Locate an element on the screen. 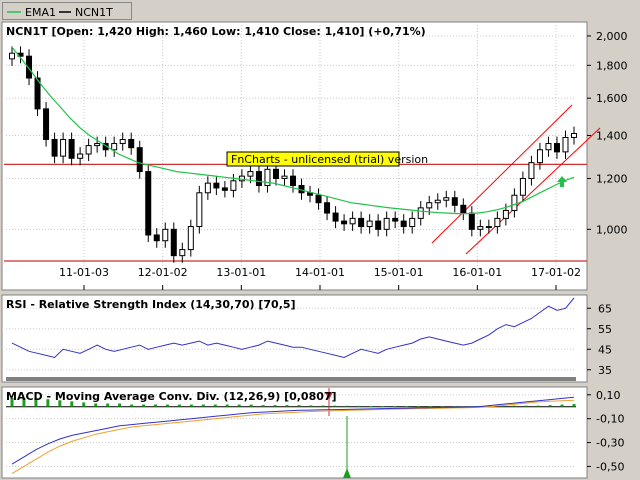  rsi-y-tick-label: 65 is located at coordinates (605, 308).